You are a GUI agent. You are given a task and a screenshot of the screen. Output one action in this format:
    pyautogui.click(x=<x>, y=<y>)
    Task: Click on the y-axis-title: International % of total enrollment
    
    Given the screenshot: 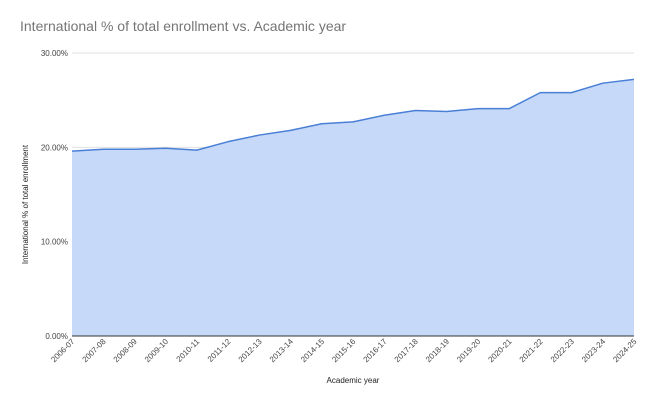 What is the action you would take?
    pyautogui.click(x=25, y=204)
    